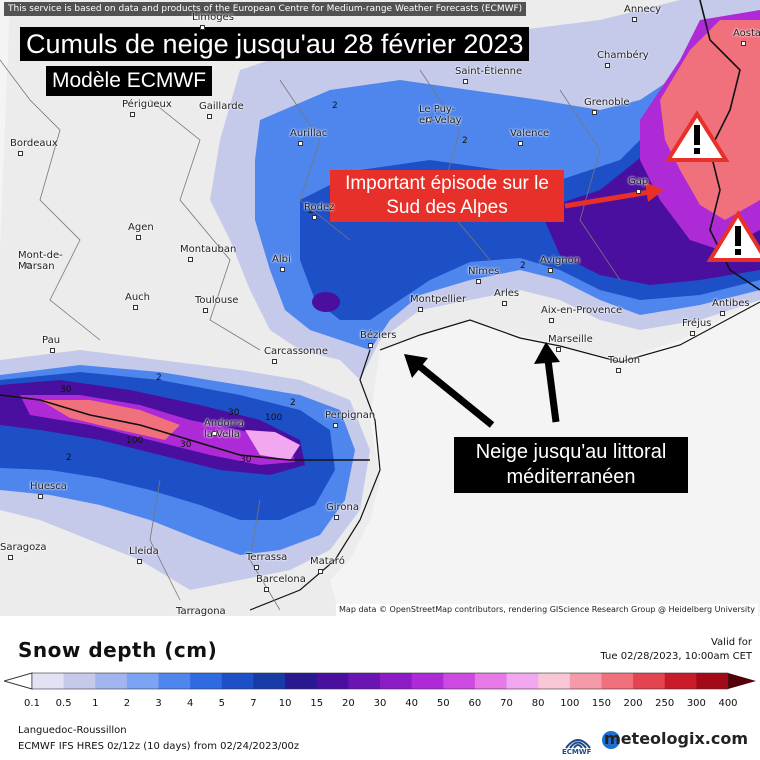 This screenshot has width=760, height=760. What do you see at coordinates (455, 395) in the screenshot?
I see `annotation-arrow-left` at bounding box center [455, 395].